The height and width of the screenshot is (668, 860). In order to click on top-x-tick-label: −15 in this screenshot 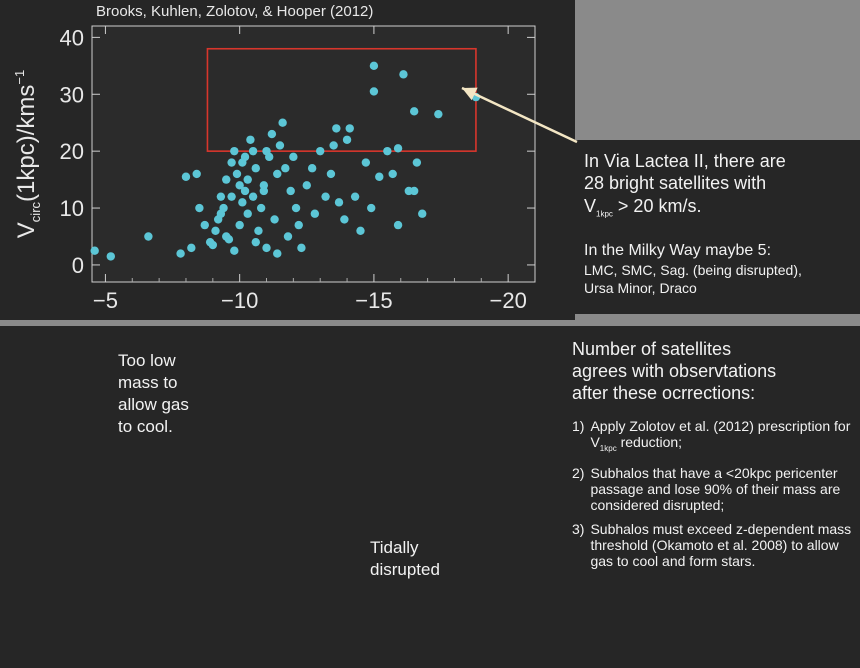, I will do `click(373, 300)`.